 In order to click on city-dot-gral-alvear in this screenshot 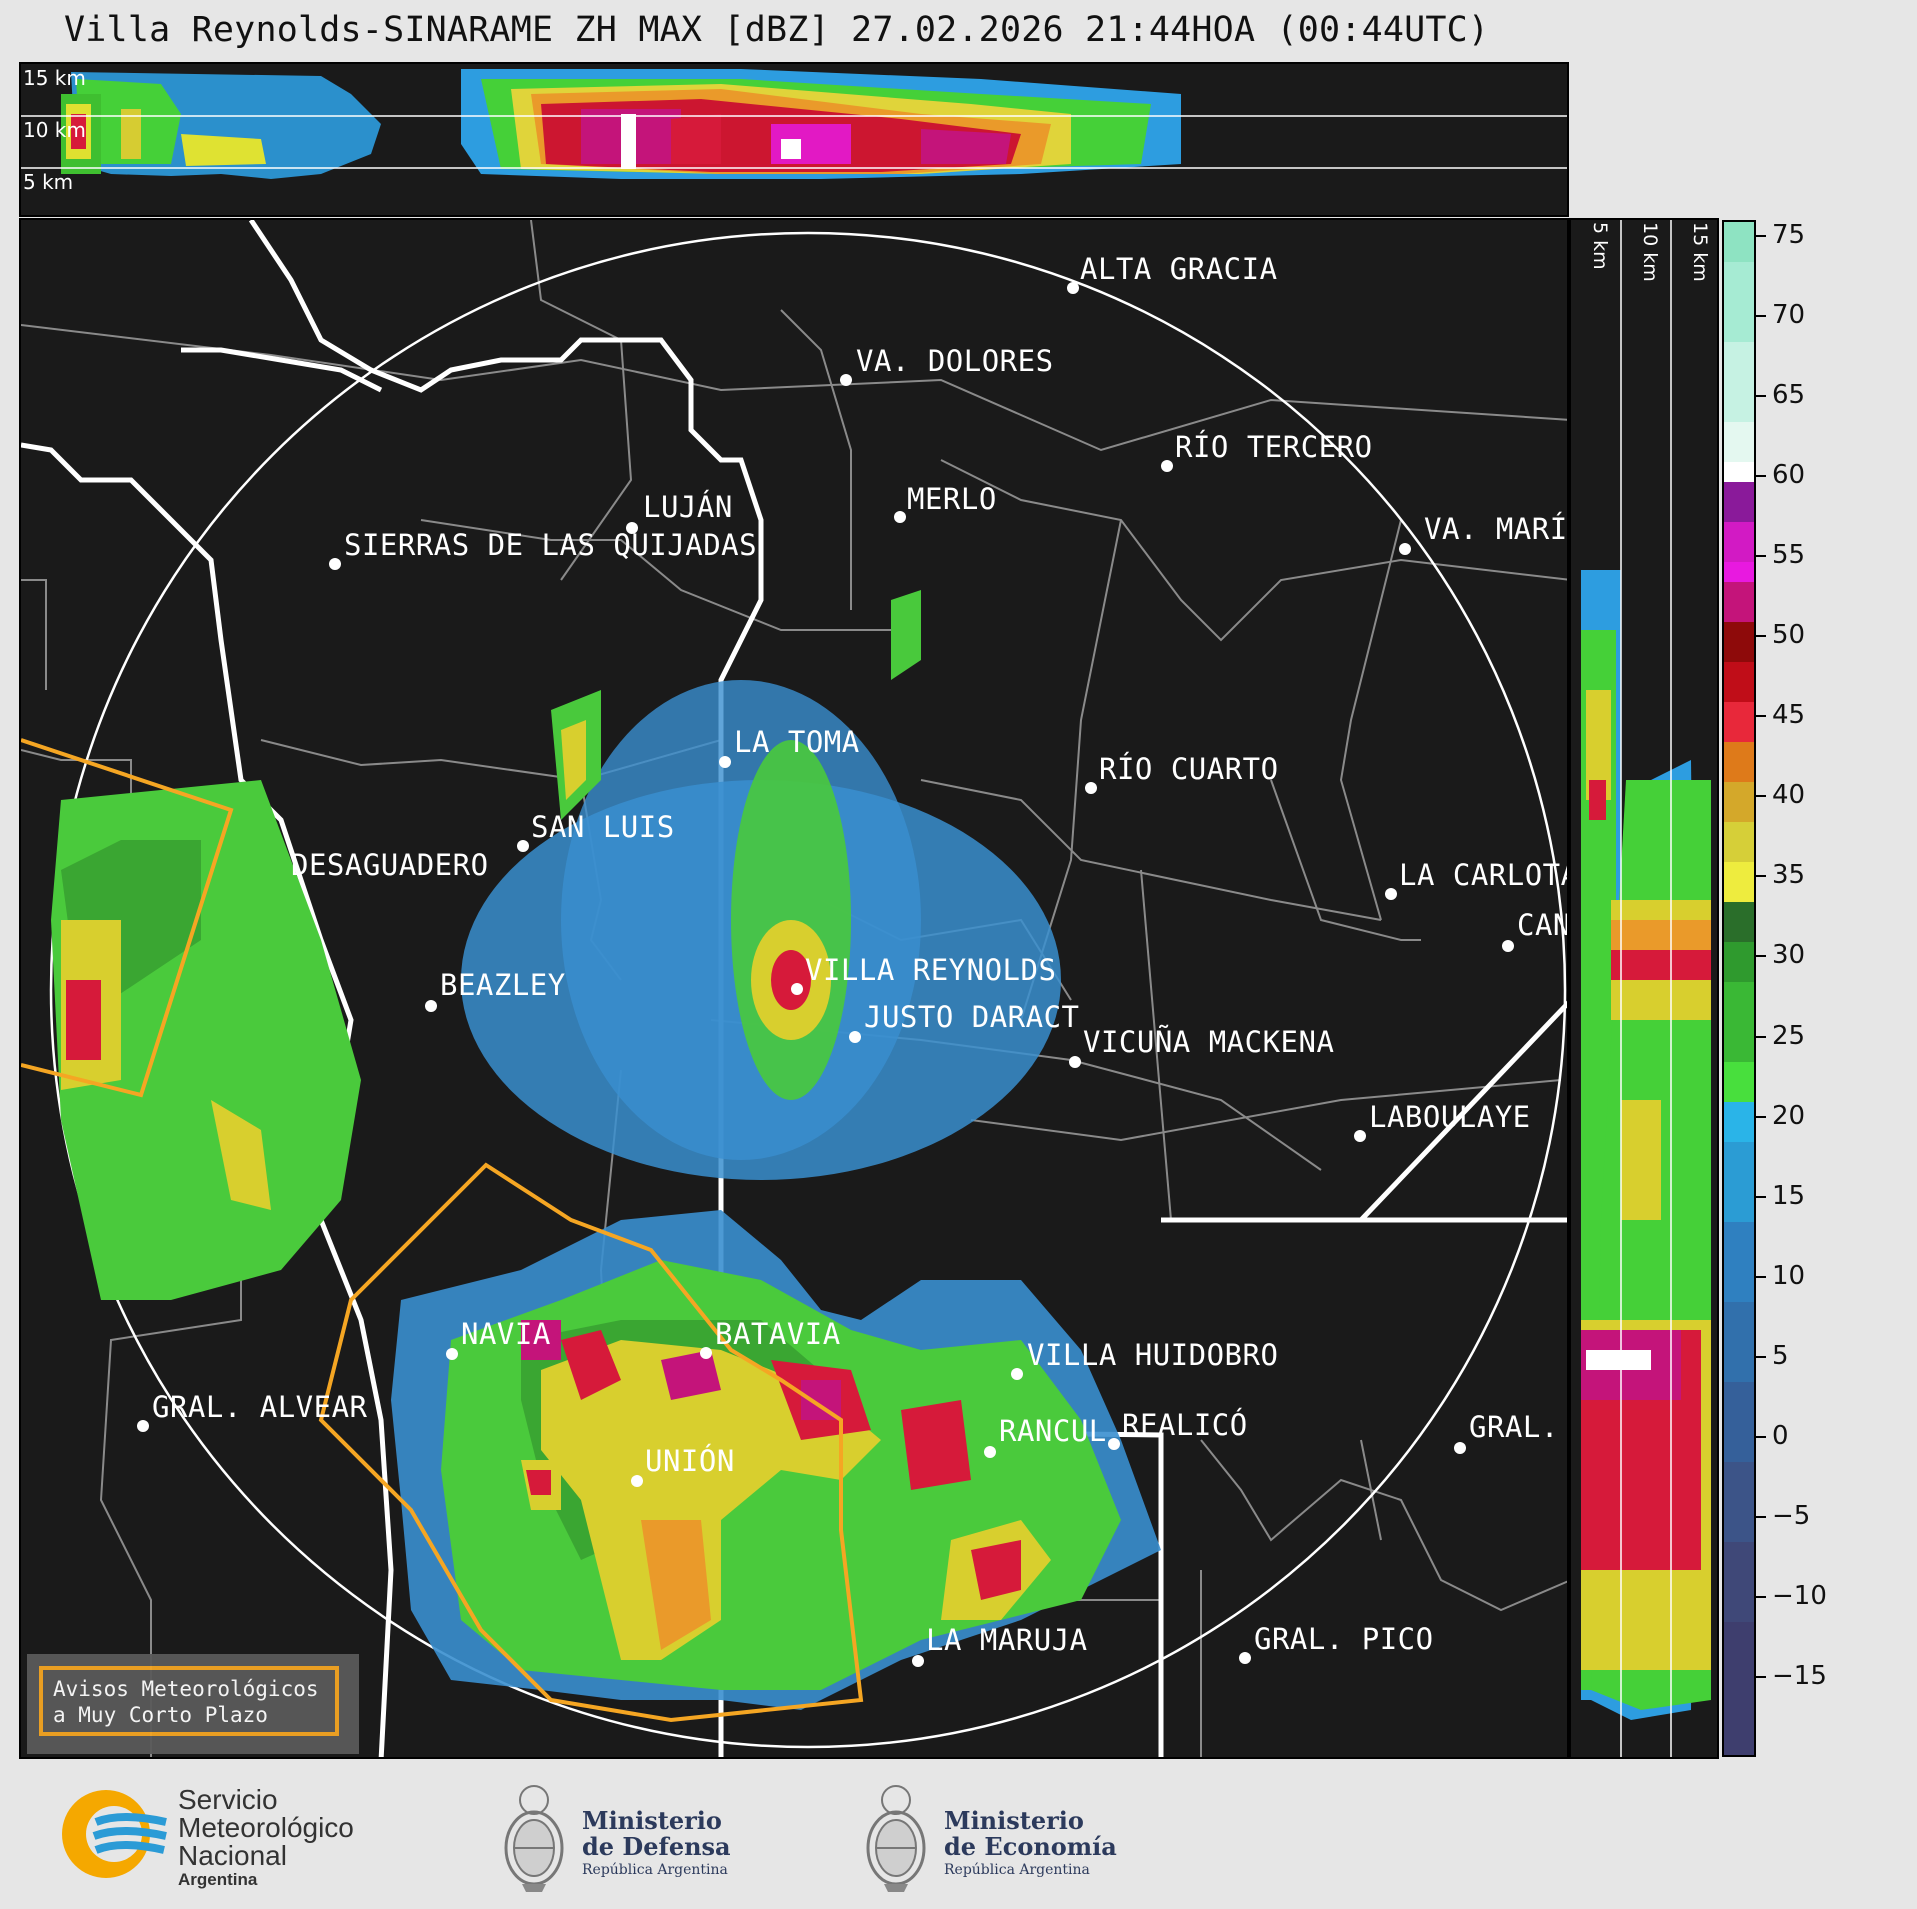, I will do `click(143, 1426)`.